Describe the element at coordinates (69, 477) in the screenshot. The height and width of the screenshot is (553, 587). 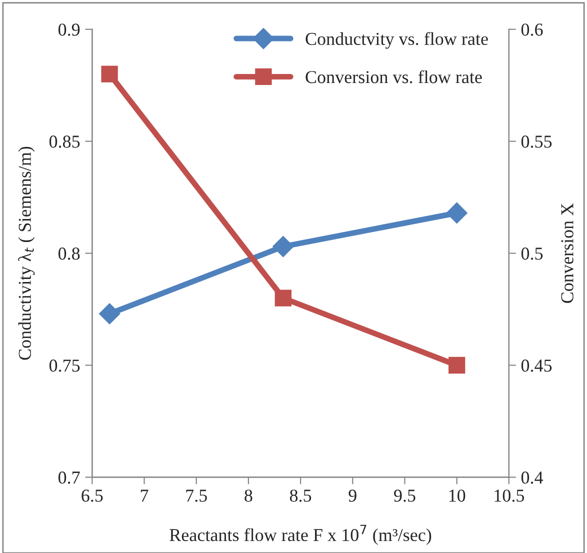
I see `y-tick-label: 0.7` at that location.